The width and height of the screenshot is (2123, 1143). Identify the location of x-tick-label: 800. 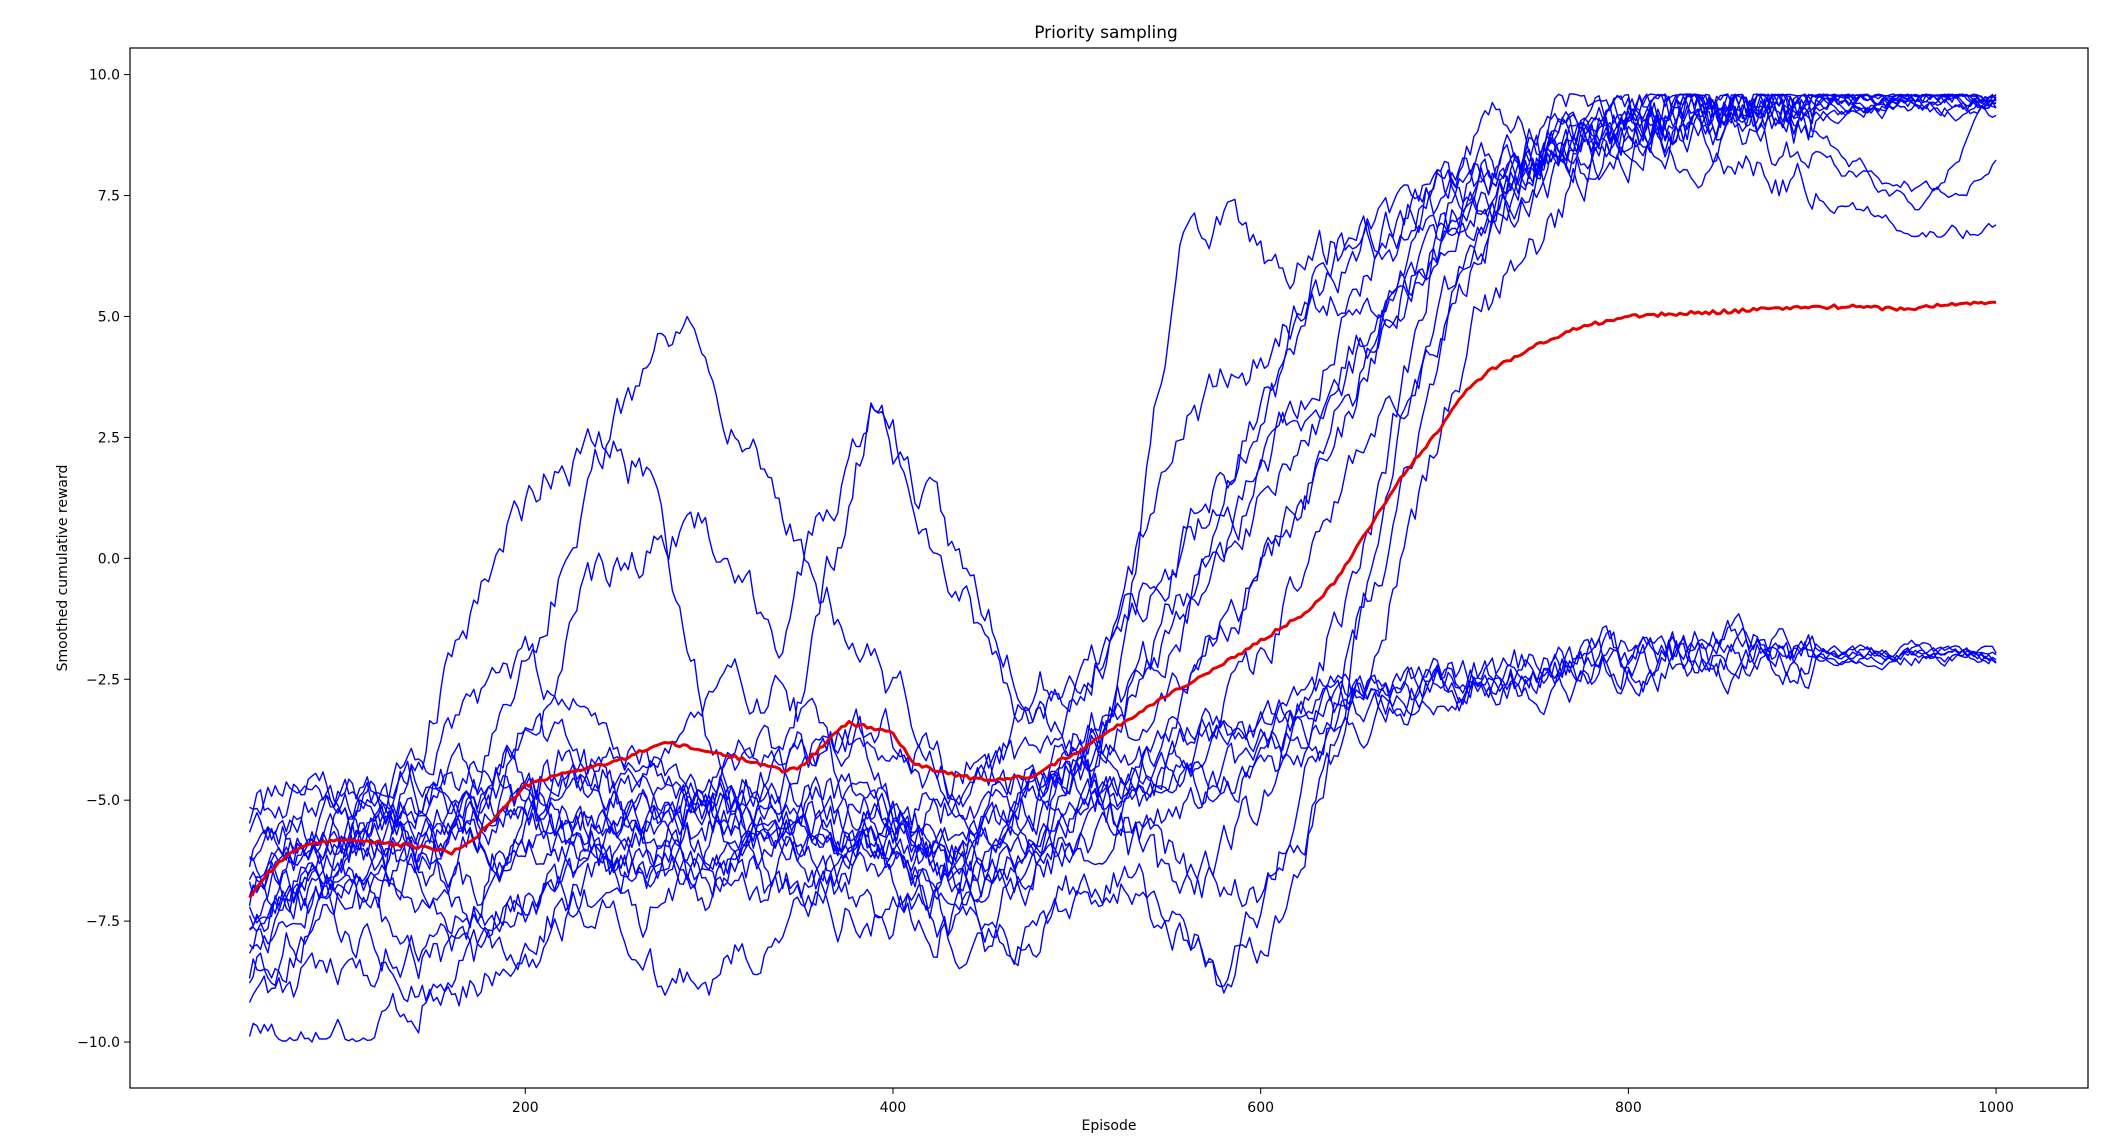
(1628, 1108).